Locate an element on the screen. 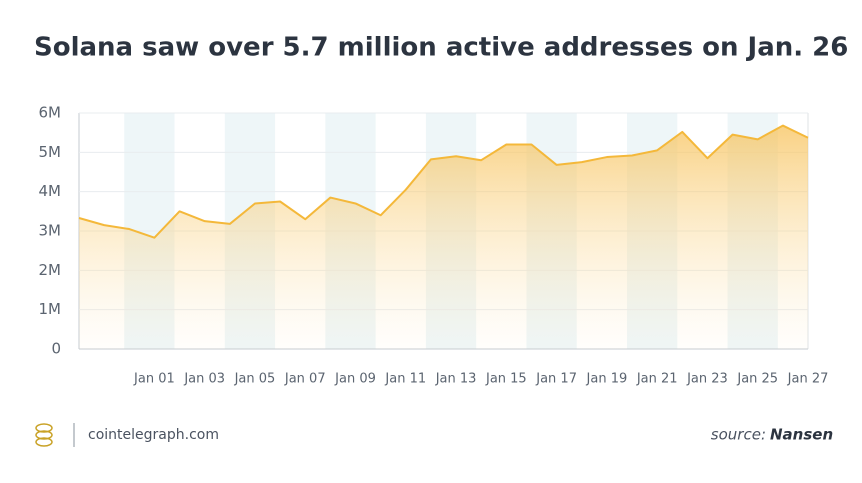  x-tick-label: Jan 03 is located at coordinates (204, 379).